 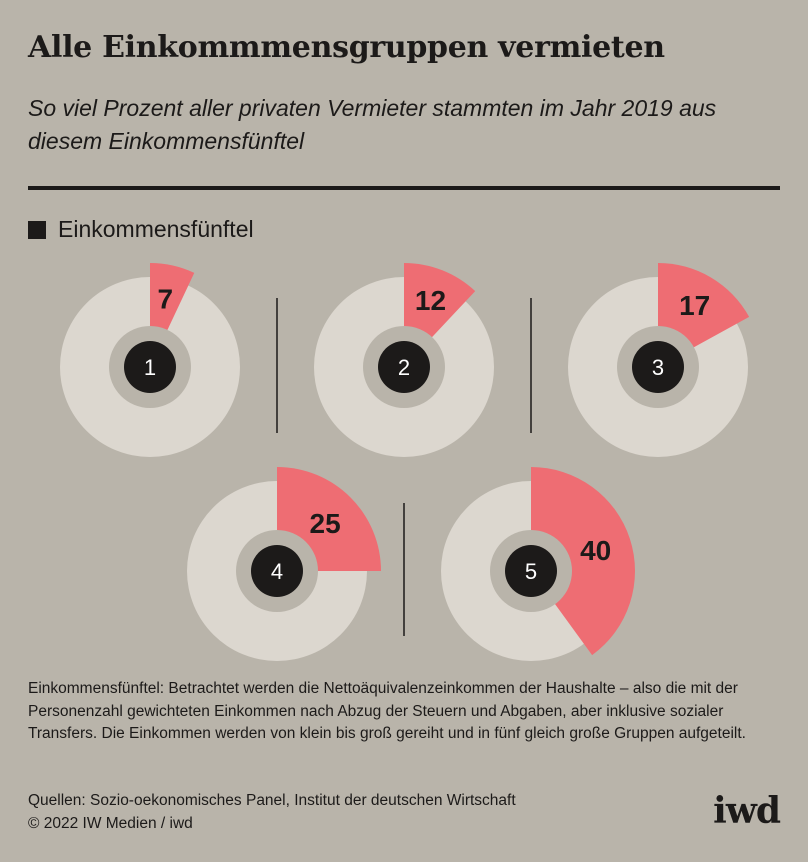 What do you see at coordinates (165, 299) in the screenshot?
I see `data-label: 7` at bounding box center [165, 299].